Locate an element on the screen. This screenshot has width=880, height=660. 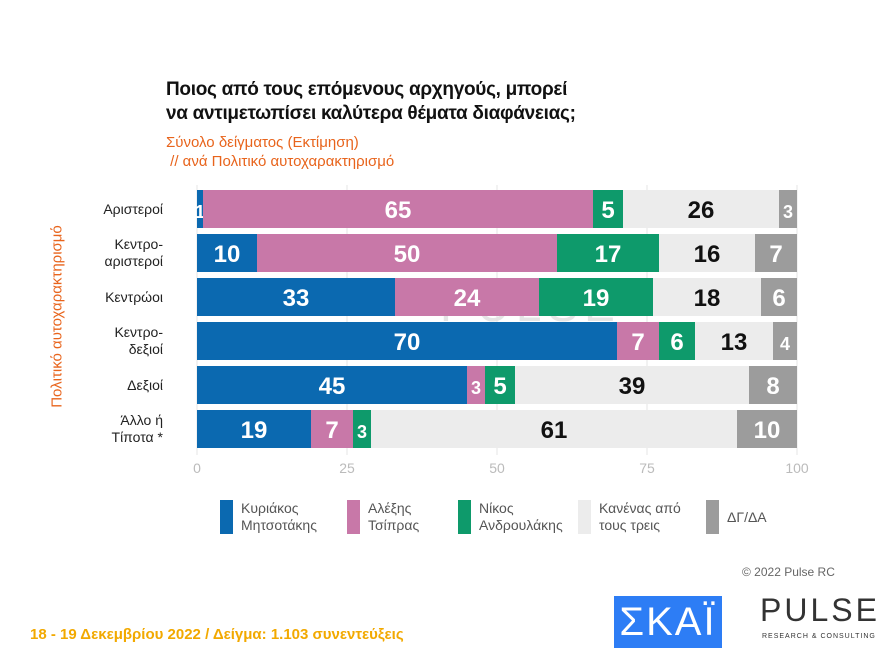
row-label-line: αριστεροί is located at coordinates (133, 261).